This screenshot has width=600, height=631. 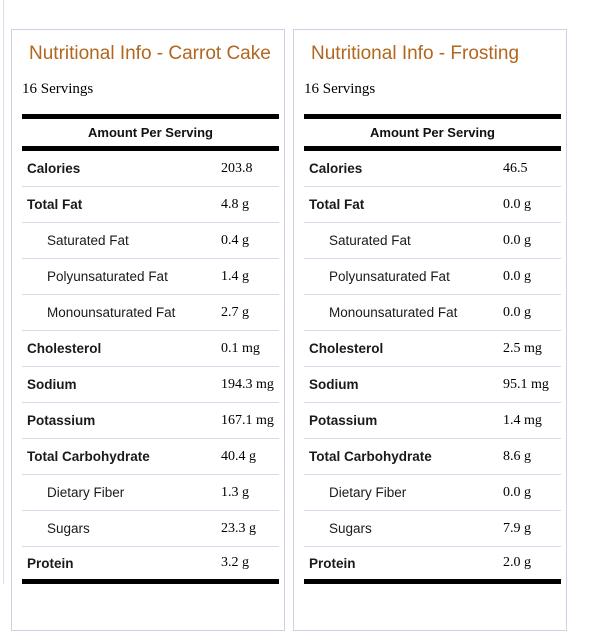 I want to click on nutrient-value: 194.3 mg, so click(x=247, y=384).